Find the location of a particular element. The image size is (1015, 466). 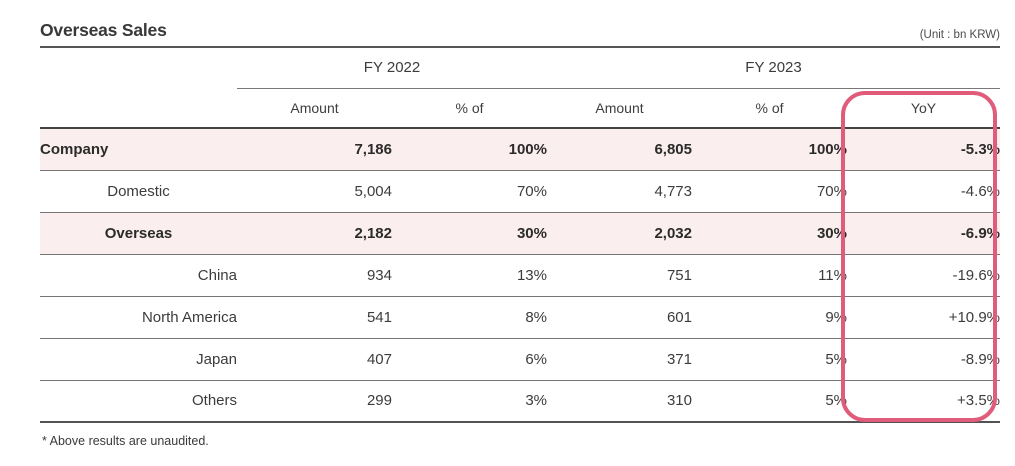

cell-fy2023-amount: 6,805 is located at coordinates (619, 149).